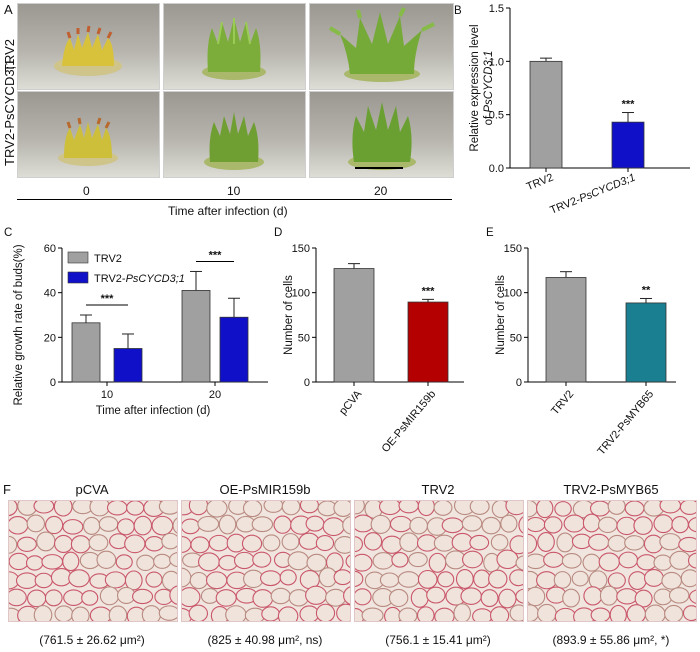 This screenshot has width=700, height=652. Describe the element at coordinates (307, 383) in the screenshot. I see `y-tick-label-D: 0` at that location.